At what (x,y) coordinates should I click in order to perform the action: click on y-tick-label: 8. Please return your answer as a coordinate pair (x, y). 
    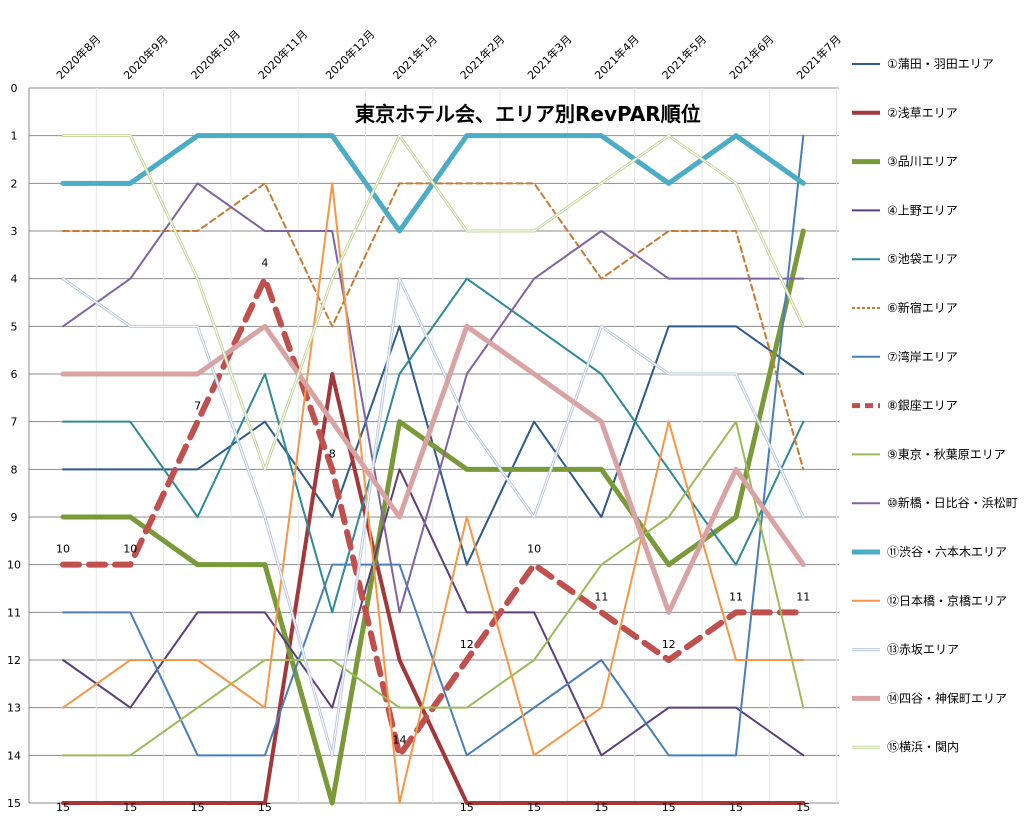
    Looking at the image, I should click on (14, 469).